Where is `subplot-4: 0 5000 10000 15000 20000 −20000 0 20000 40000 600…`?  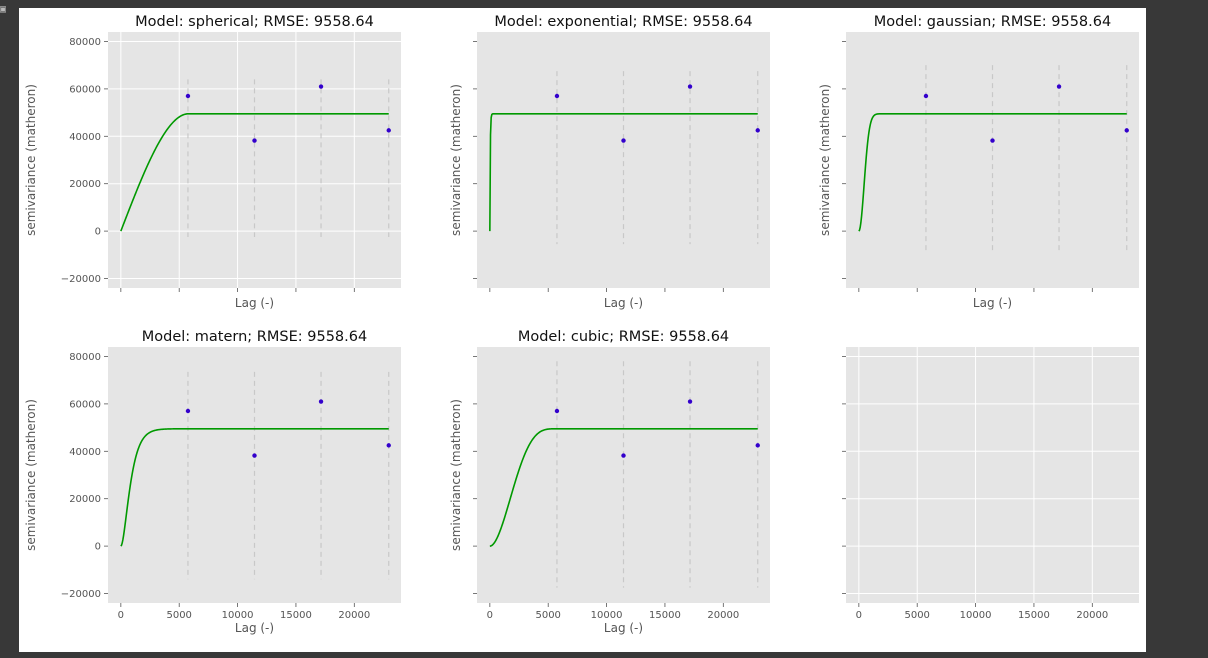
subplot-4: 0 5000 10000 15000 20000 −20000 0 20000 40000 600… is located at coordinates (212, 482).